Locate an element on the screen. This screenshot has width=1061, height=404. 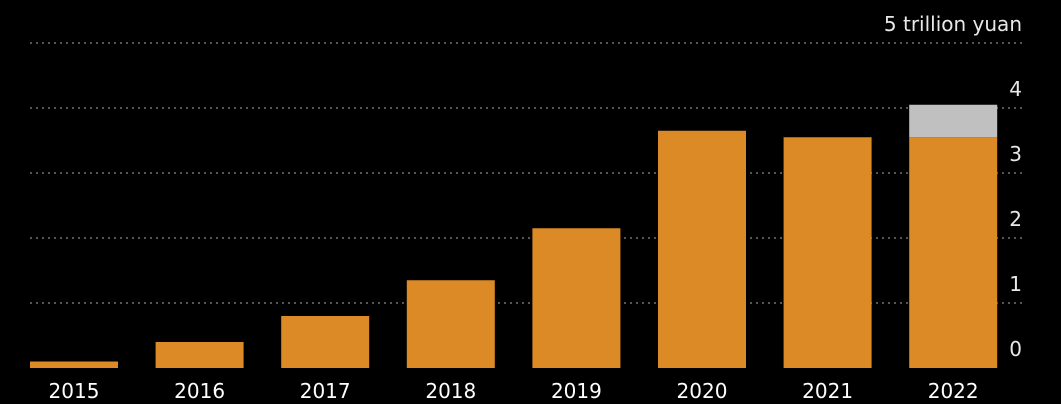
y-tick-label: 4 is located at coordinates (1015, 89).